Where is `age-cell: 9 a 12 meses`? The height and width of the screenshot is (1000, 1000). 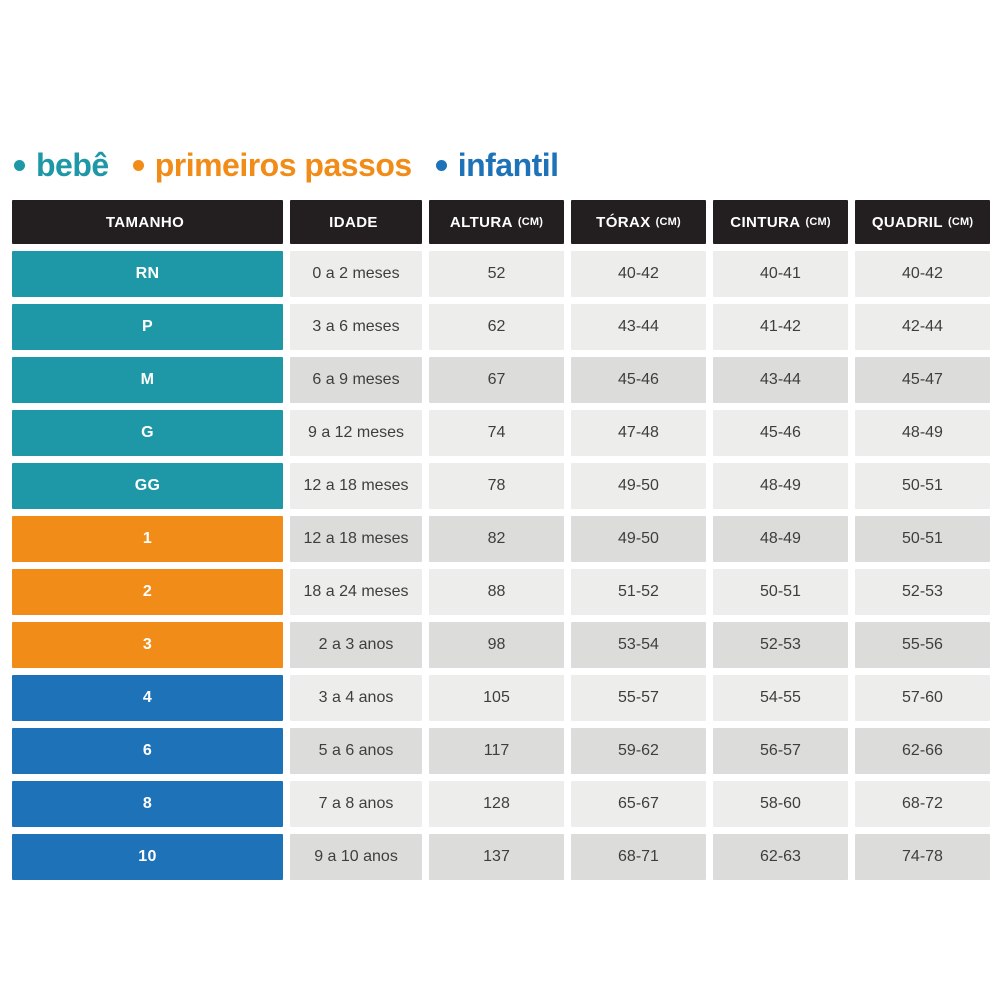
age-cell: 9 a 12 meses is located at coordinates (356, 433).